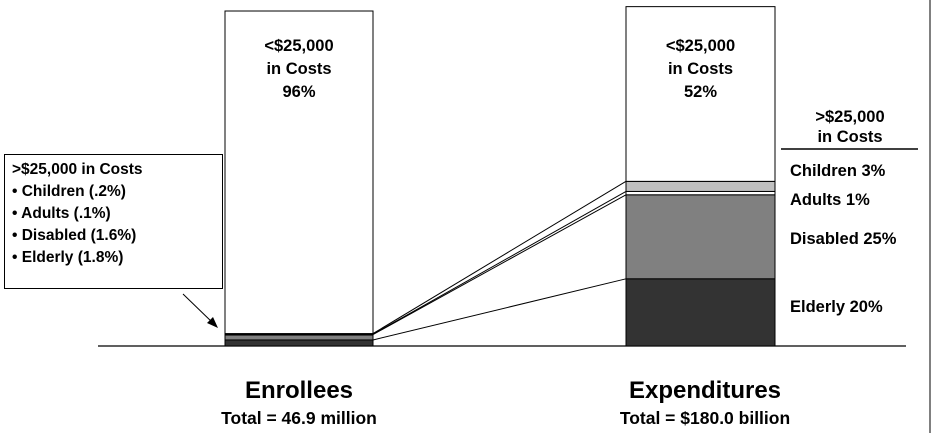 This screenshot has height=433, width=931. What do you see at coordinates (77, 169) in the screenshot?
I see `callout-title: >$25,000 in Costs` at bounding box center [77, 169].